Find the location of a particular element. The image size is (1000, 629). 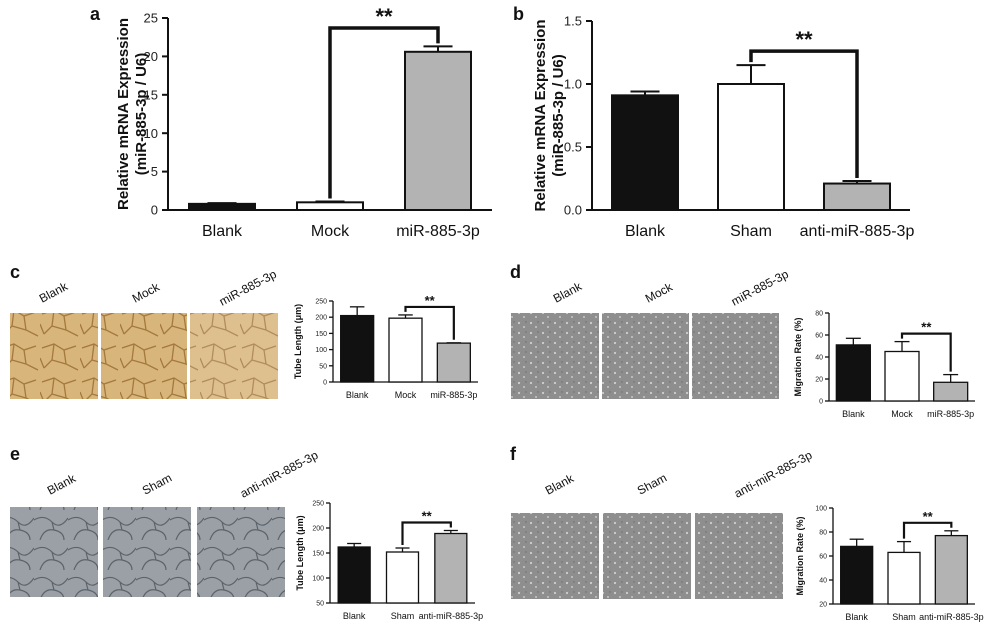

photo-title-f-1: Blank is located at coordinates (560, 484).